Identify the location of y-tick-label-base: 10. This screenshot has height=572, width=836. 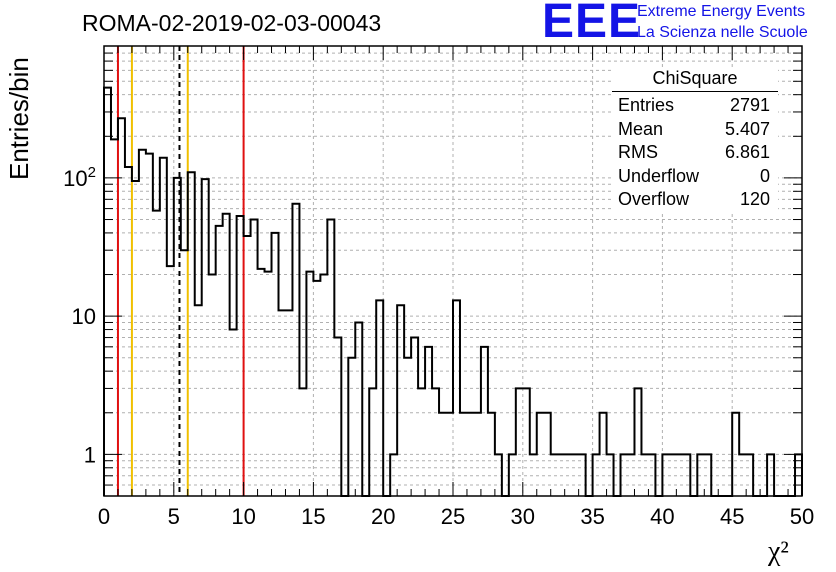
(75, 178).